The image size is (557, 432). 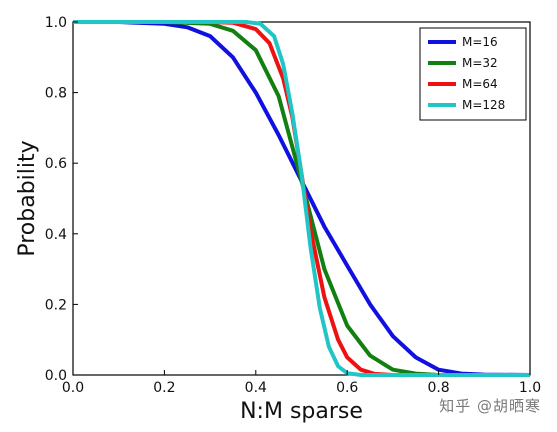 I want to click on legend-entry-label: M=16, so click(x=480, y=42).